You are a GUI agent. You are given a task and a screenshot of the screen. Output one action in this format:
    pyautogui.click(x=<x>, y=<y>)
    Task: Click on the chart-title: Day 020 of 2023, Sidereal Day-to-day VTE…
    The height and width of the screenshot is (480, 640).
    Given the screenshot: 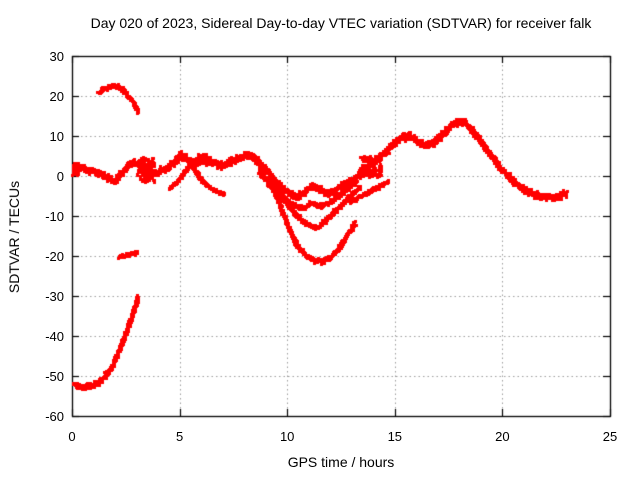 What is the action you would take?
    pyautogui.click(x=341, y=23)
    